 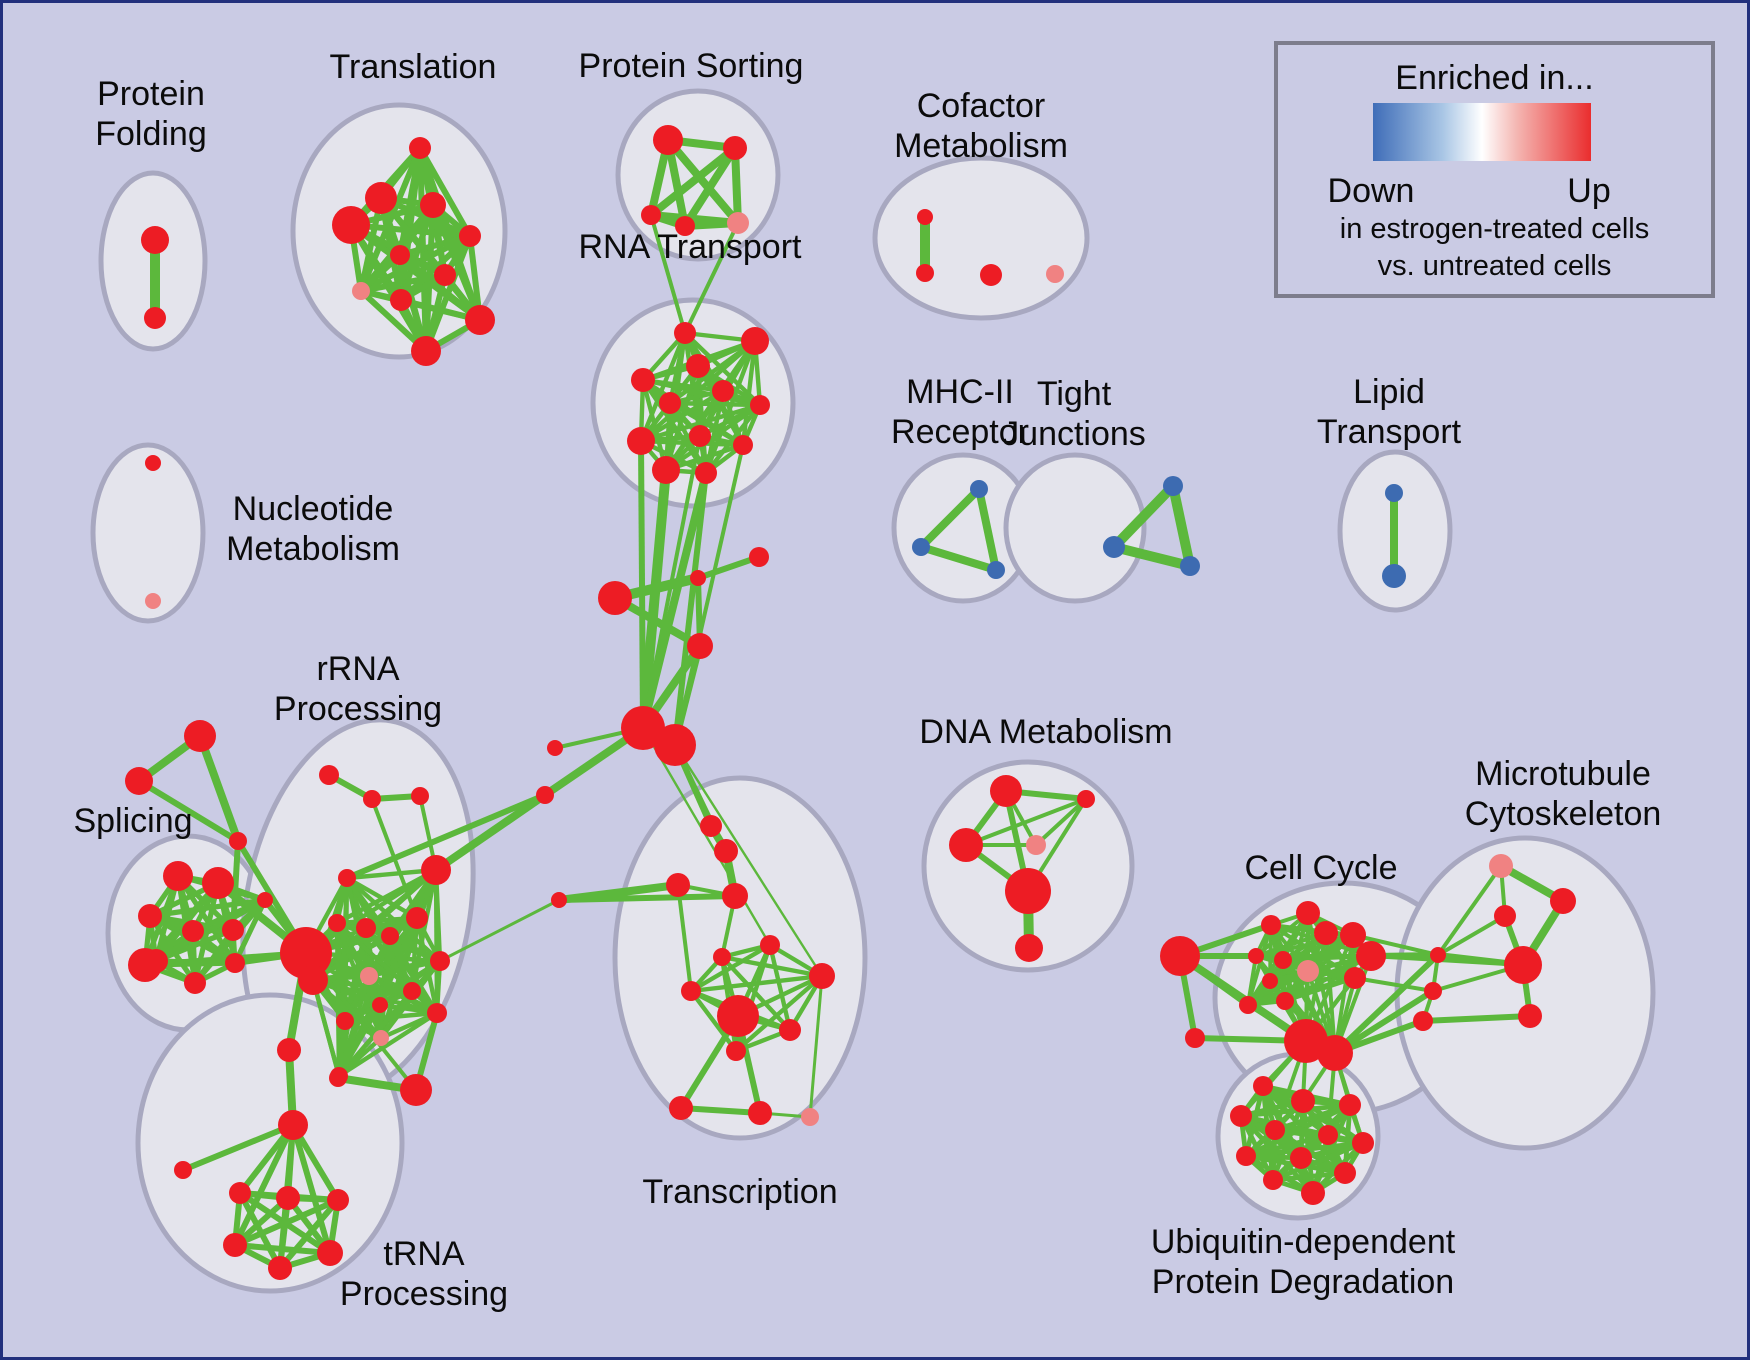 What do you see at coordinates (1320, 868) in the screenshot?
I see `cluster-label-cell-cycle: Cell Cycle` at bounding box center [1320, 868].